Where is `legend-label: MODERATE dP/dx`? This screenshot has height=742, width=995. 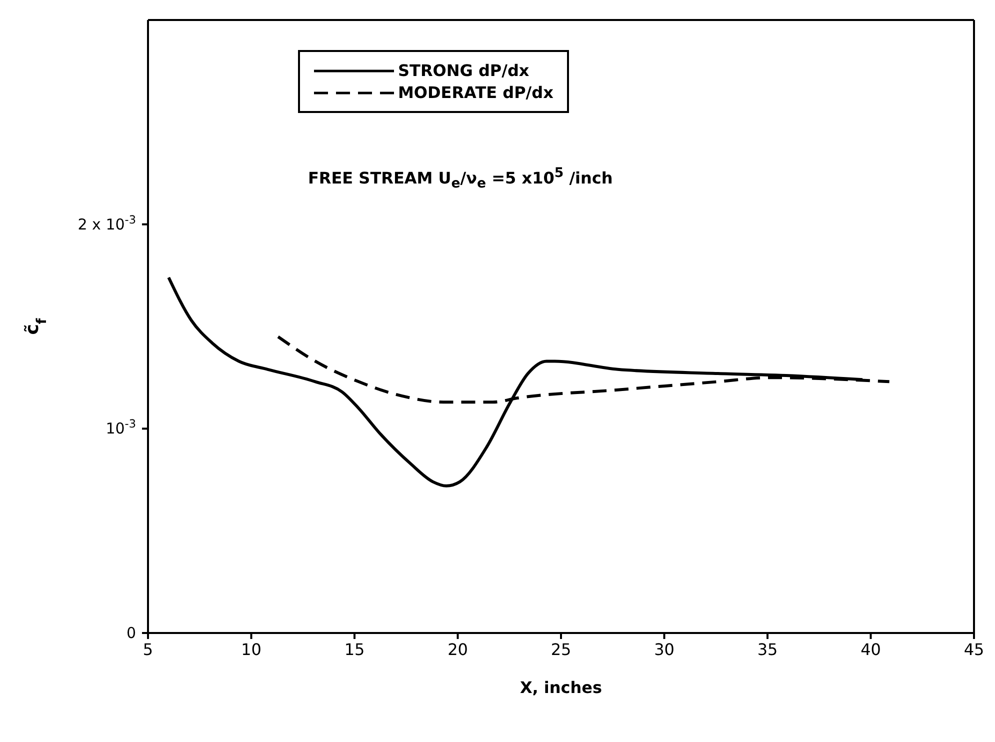
legend-label: MODERATE dP/dx is located at coordinates (476, 92).